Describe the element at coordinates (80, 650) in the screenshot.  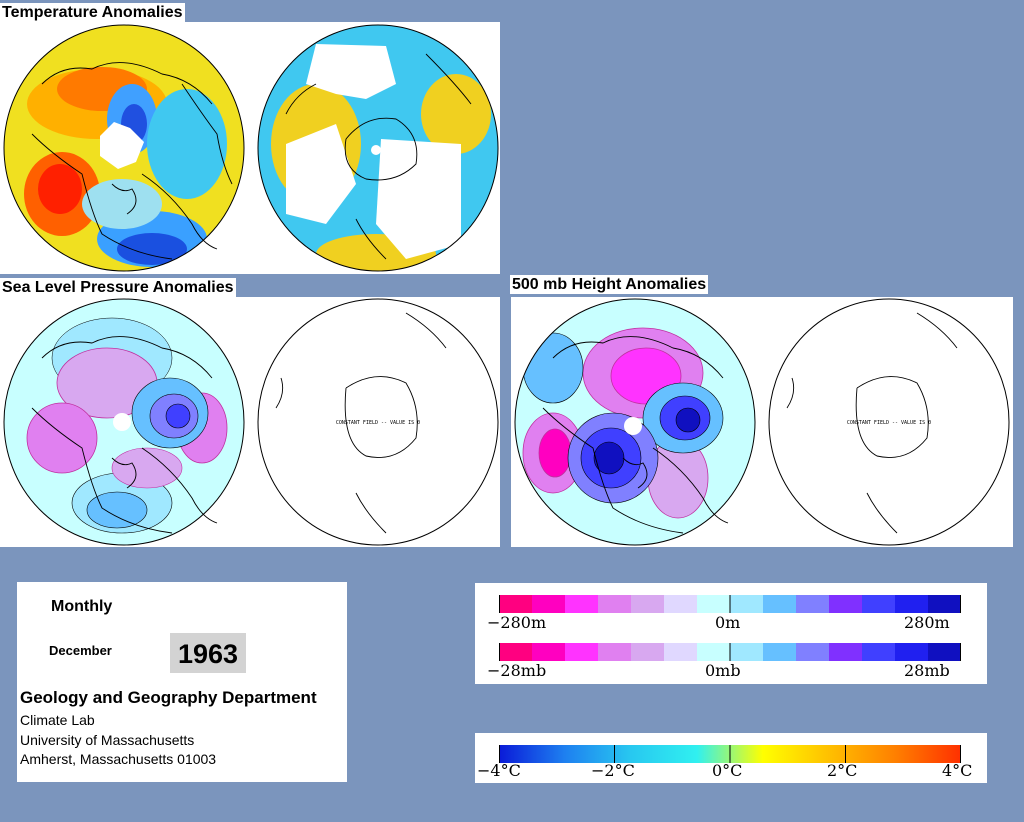
I see `month-label: December` at that location.